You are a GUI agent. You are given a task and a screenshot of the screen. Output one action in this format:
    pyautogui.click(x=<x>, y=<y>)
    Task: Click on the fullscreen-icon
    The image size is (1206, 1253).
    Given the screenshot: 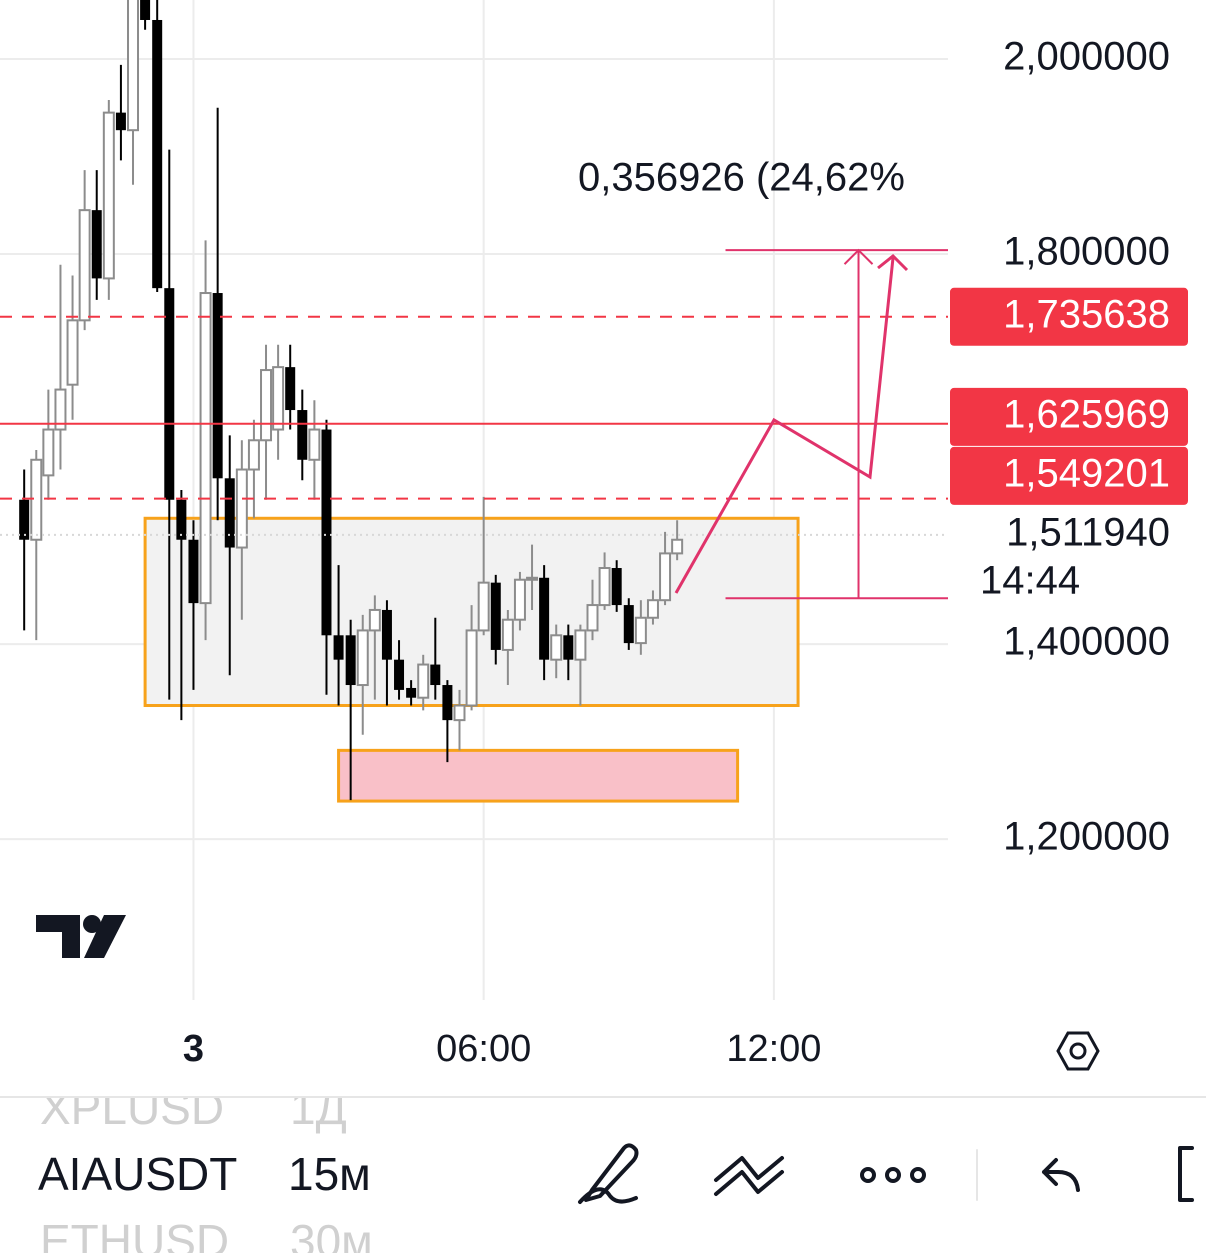 What is the action you would take?
    pyautogui.click(x=1186, y=1174)
    